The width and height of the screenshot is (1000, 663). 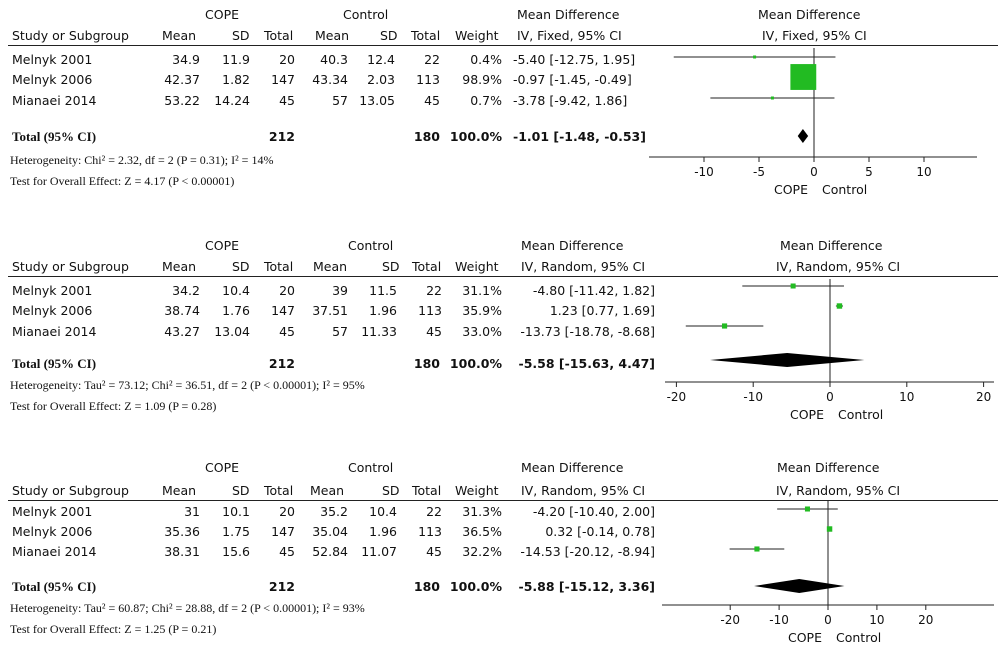 What do you see at coordinates (593, 511) in the screenshot?
I see `md-ci: -4.20 [-10.40, 2.00]` at bounding box center [593, 511].